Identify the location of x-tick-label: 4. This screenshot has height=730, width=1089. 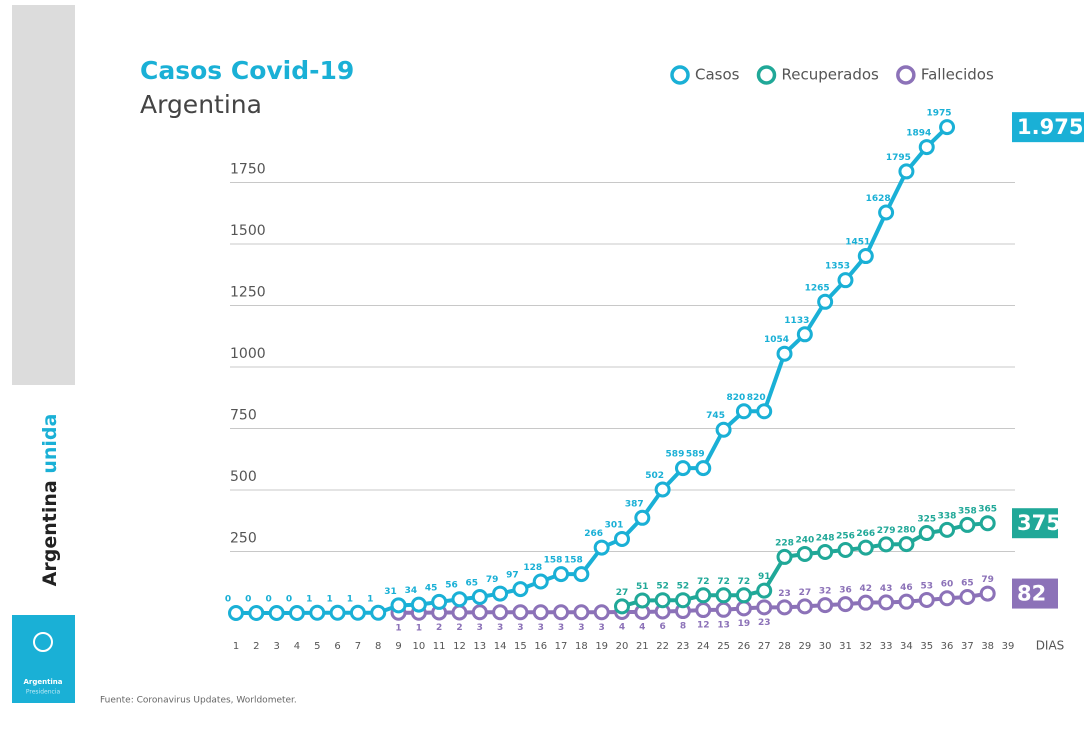
(297, 646).